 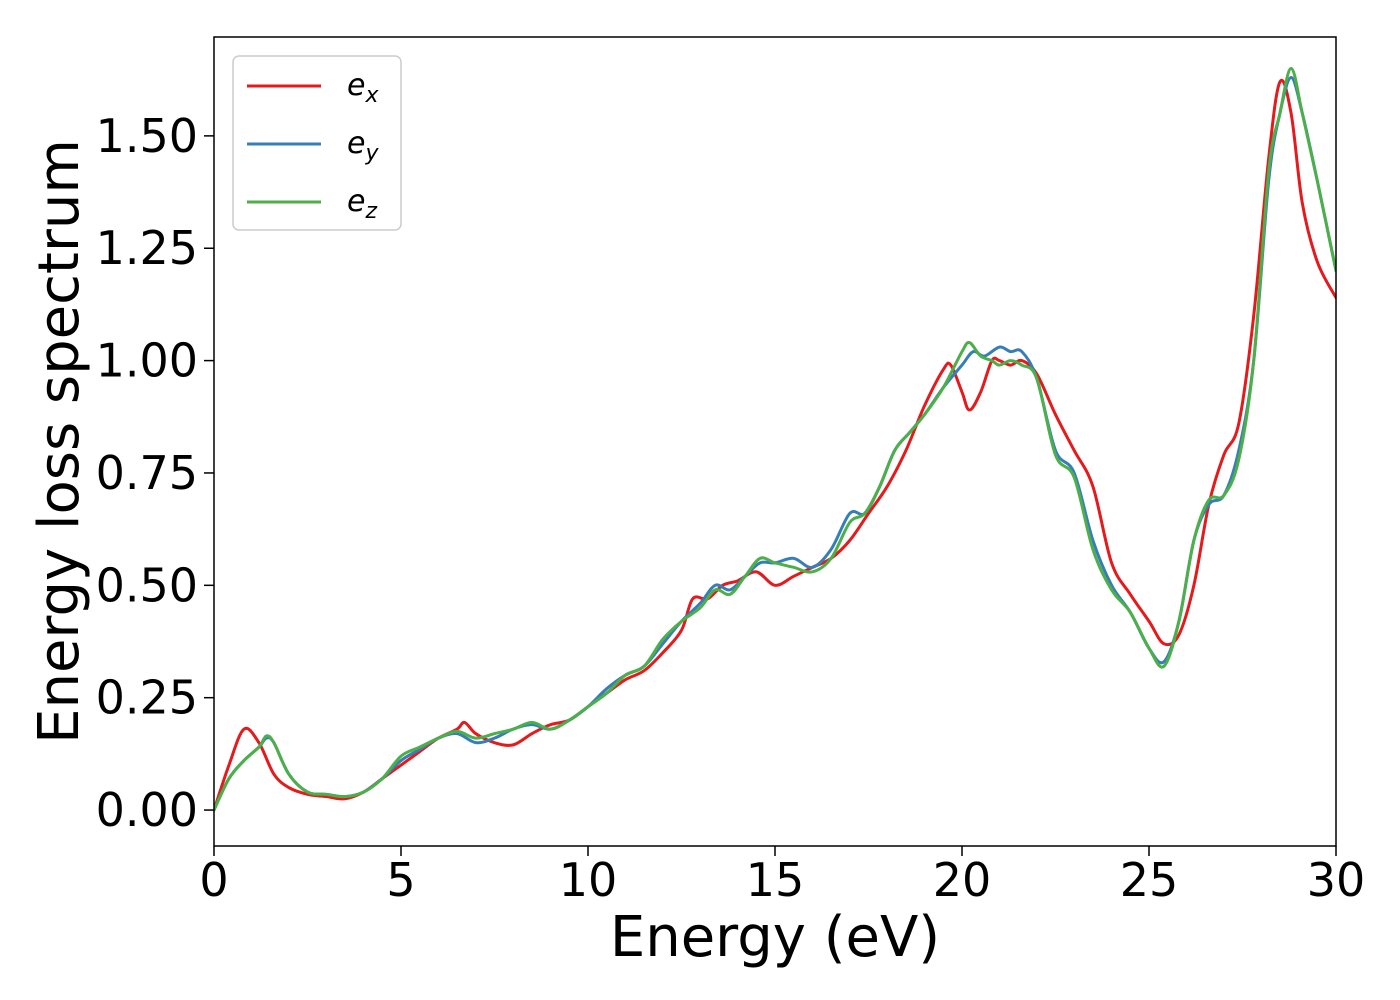 I want to click on y-tick-label: 1.00, so click(x=147, y=361).